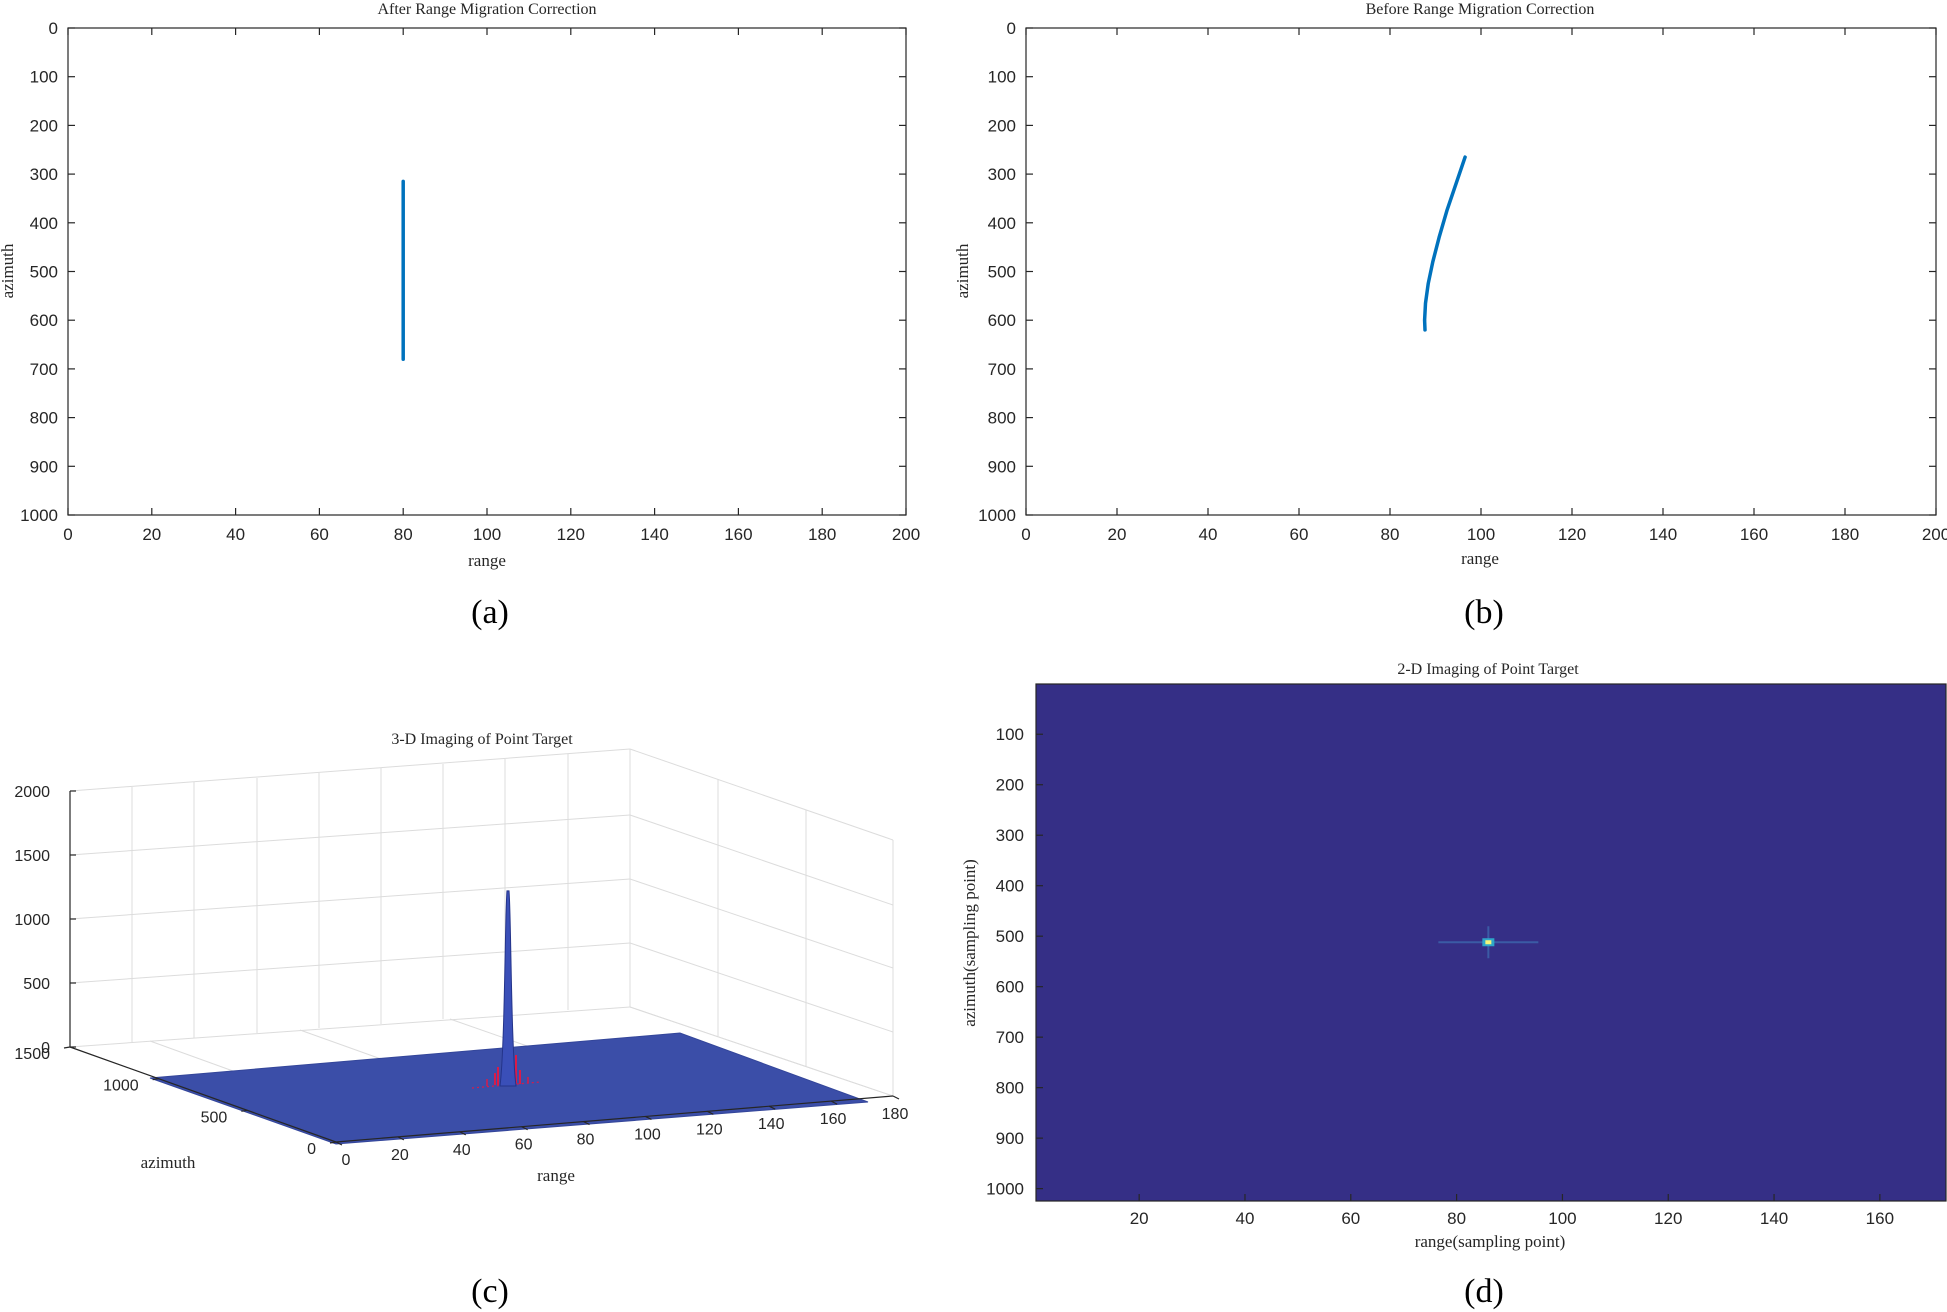  I want to click on panel-a-xtick-label: 140, so click(654, 534).